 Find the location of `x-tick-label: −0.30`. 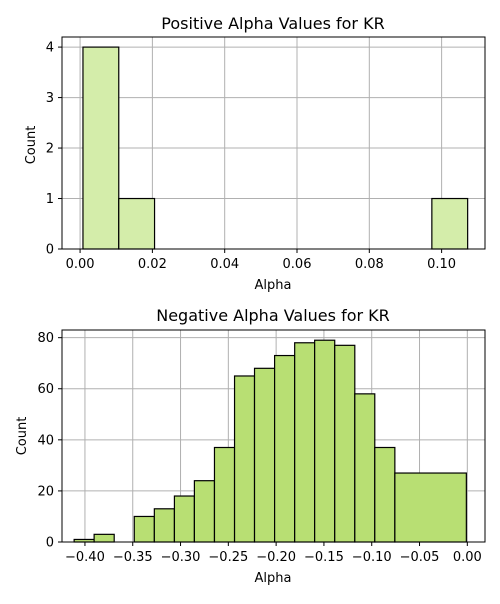

x-tick-label: −0.30 is located at coordinates (181, 557).